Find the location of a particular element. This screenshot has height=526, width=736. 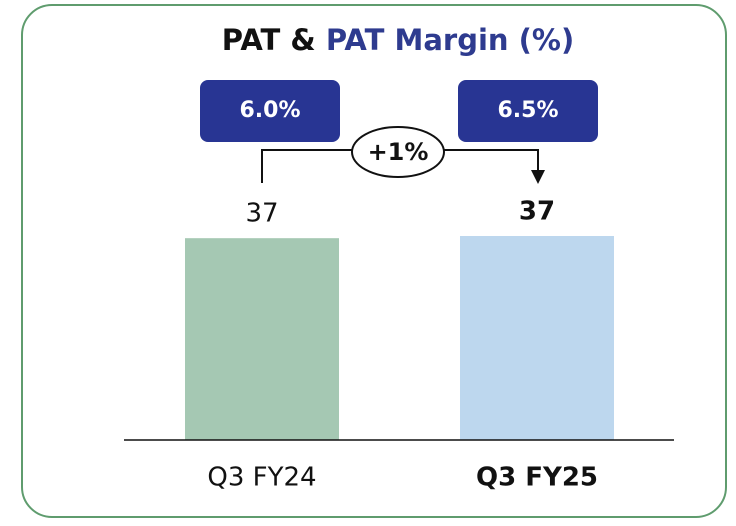

title-part: PAT & is located at coordinates (269, 40).